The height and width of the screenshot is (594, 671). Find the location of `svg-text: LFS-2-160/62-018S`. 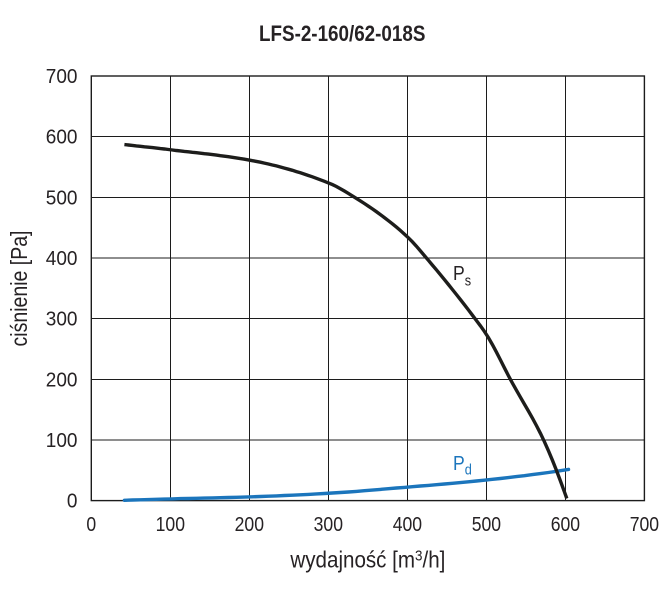

svg-text: LFS-2-160/62-018S is located at coordinates (342, 34).